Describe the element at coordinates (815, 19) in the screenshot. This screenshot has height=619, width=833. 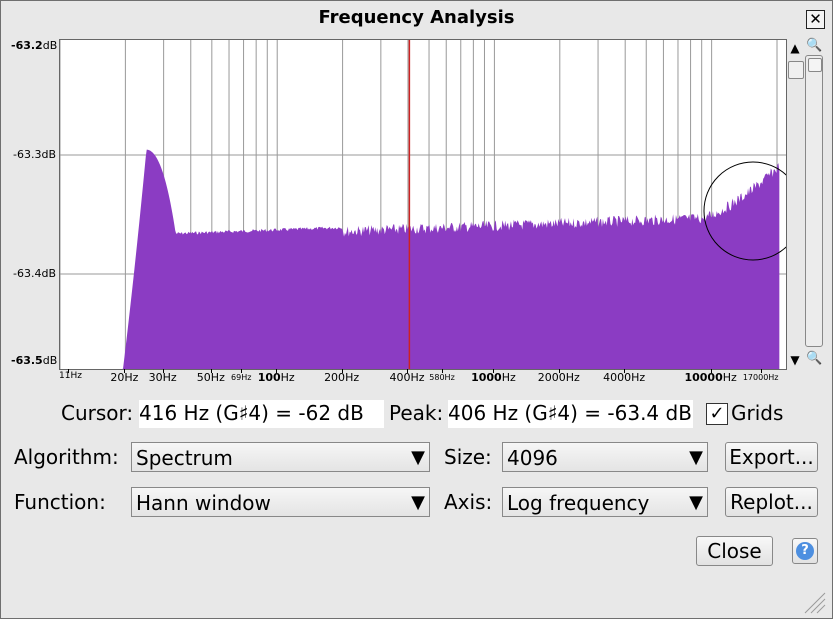
I see `window-close-icon: ✕` at that location.